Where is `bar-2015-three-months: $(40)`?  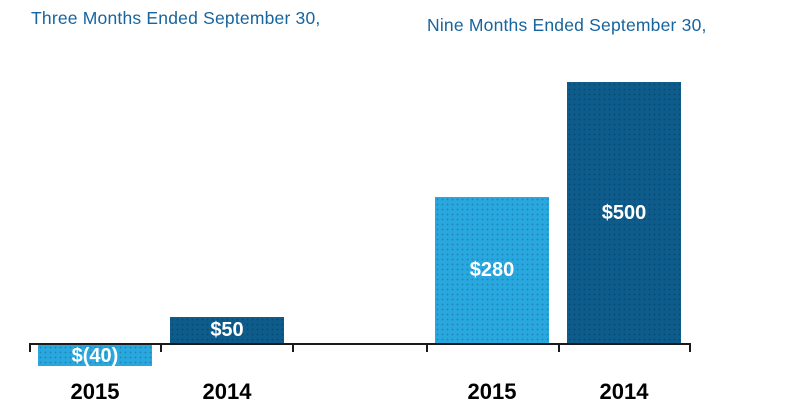
bar-2015-three-months: $(40) is located at coordinates (95, 355).